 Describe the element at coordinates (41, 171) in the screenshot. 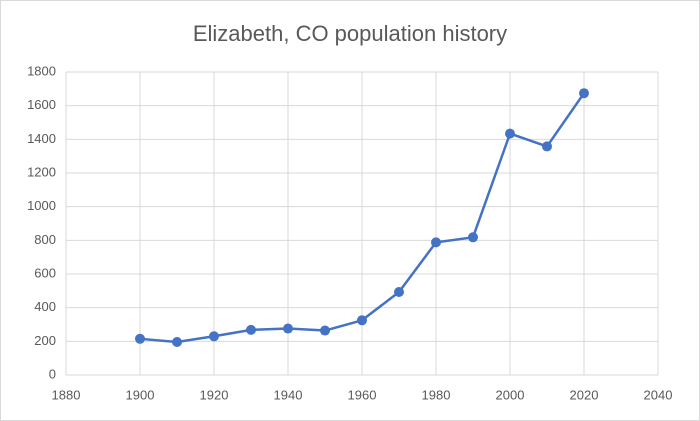

I see `y-tick-label: 1200` at that location.